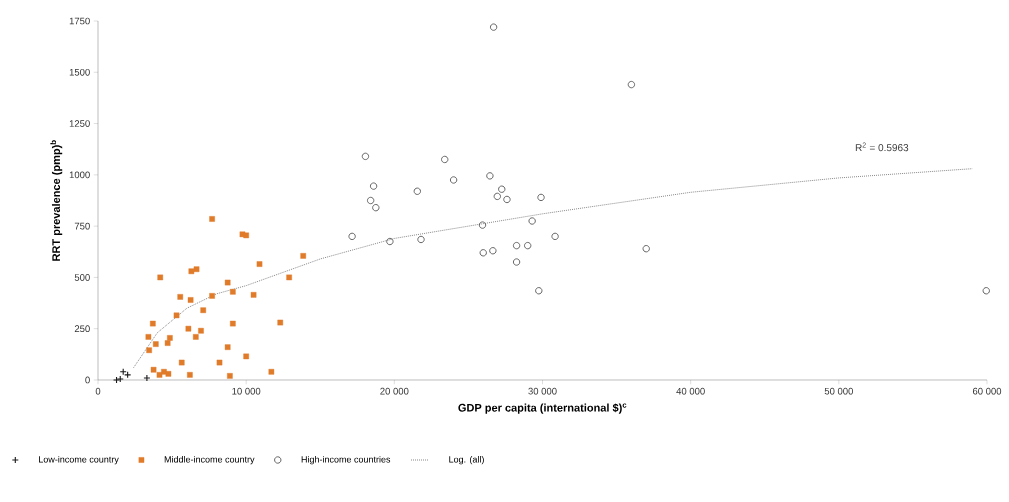 The width and height of the screenshot is (1009, 502). I want to click on legend-label: Log. (all), so click(466, 460).